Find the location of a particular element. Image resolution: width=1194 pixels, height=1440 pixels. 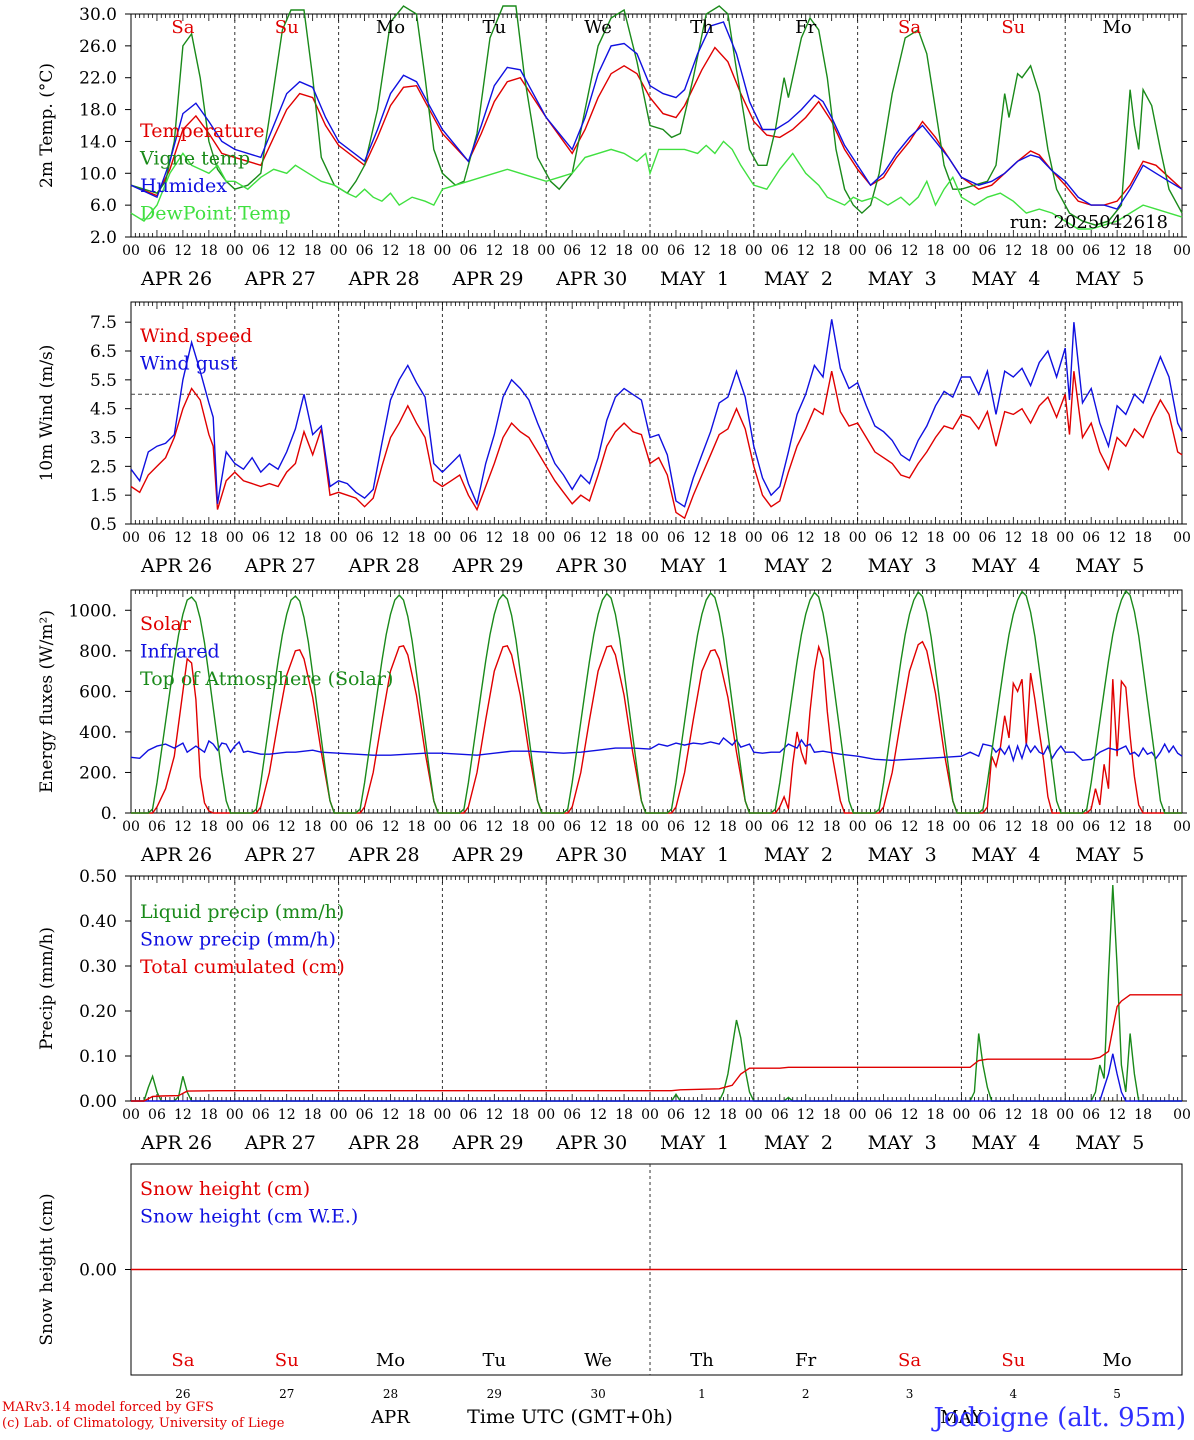

x-day-number: 26 is located at coordinates (182, 1394).